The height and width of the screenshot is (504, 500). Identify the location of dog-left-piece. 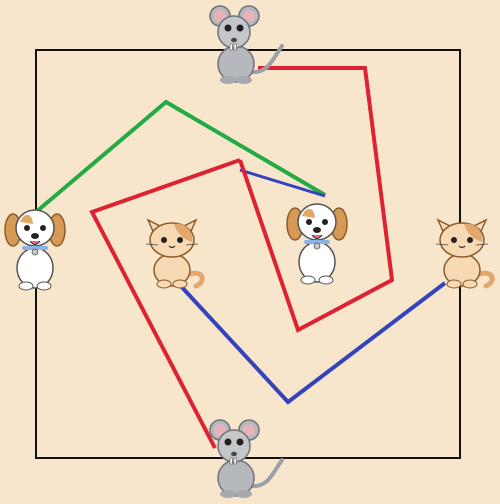
(35, 248).